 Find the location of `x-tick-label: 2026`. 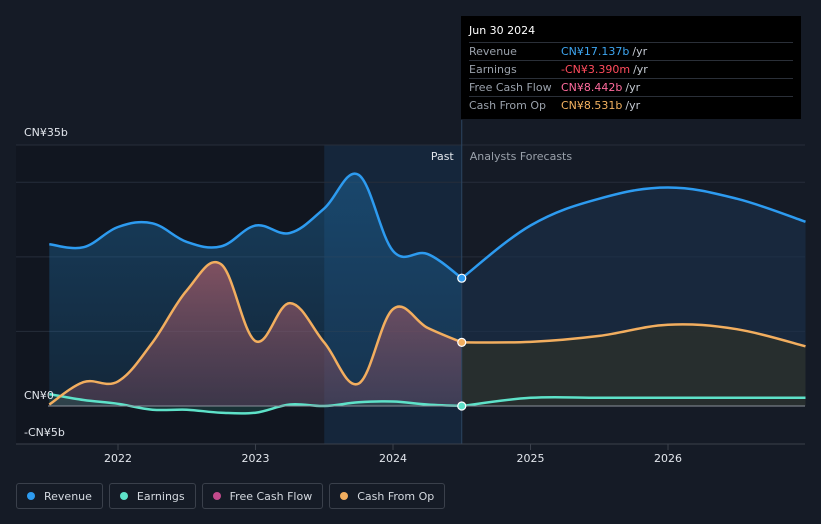

x-tick-label: 2026 is located at coordinates (668, 458).